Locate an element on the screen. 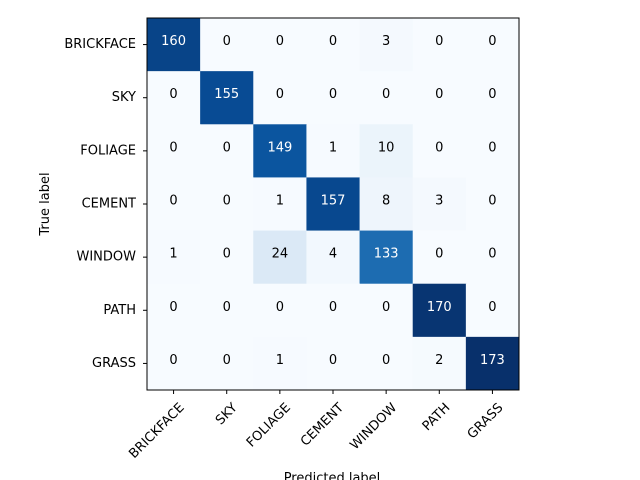 The height and width of the screenshot is (480, 640). x-axis-title: Predicted label is located at coordinates (332, 475).